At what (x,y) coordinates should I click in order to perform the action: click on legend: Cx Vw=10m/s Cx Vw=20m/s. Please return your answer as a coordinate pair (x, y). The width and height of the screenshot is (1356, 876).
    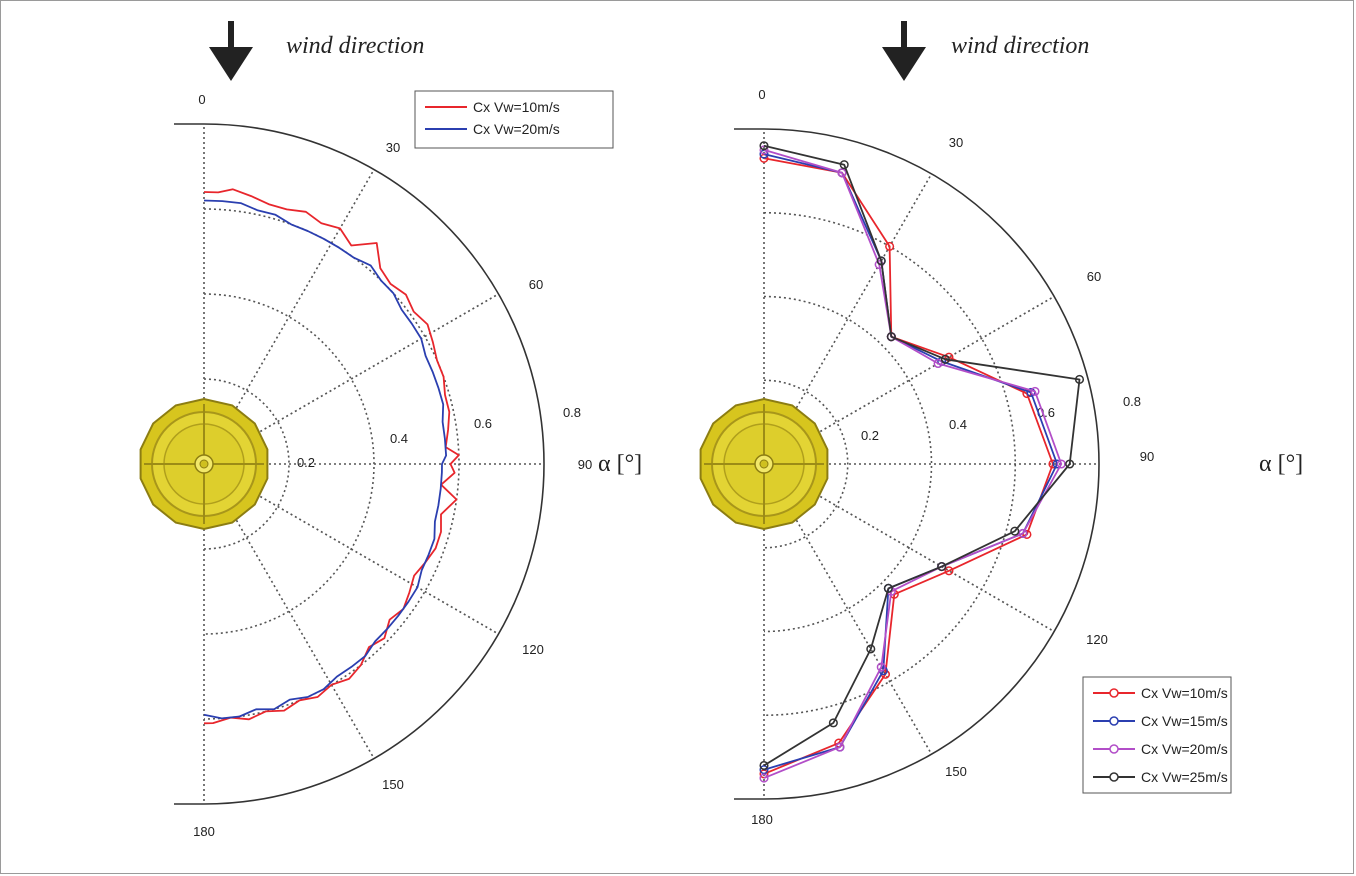
    Looking at the image, I should click on (514, 119).